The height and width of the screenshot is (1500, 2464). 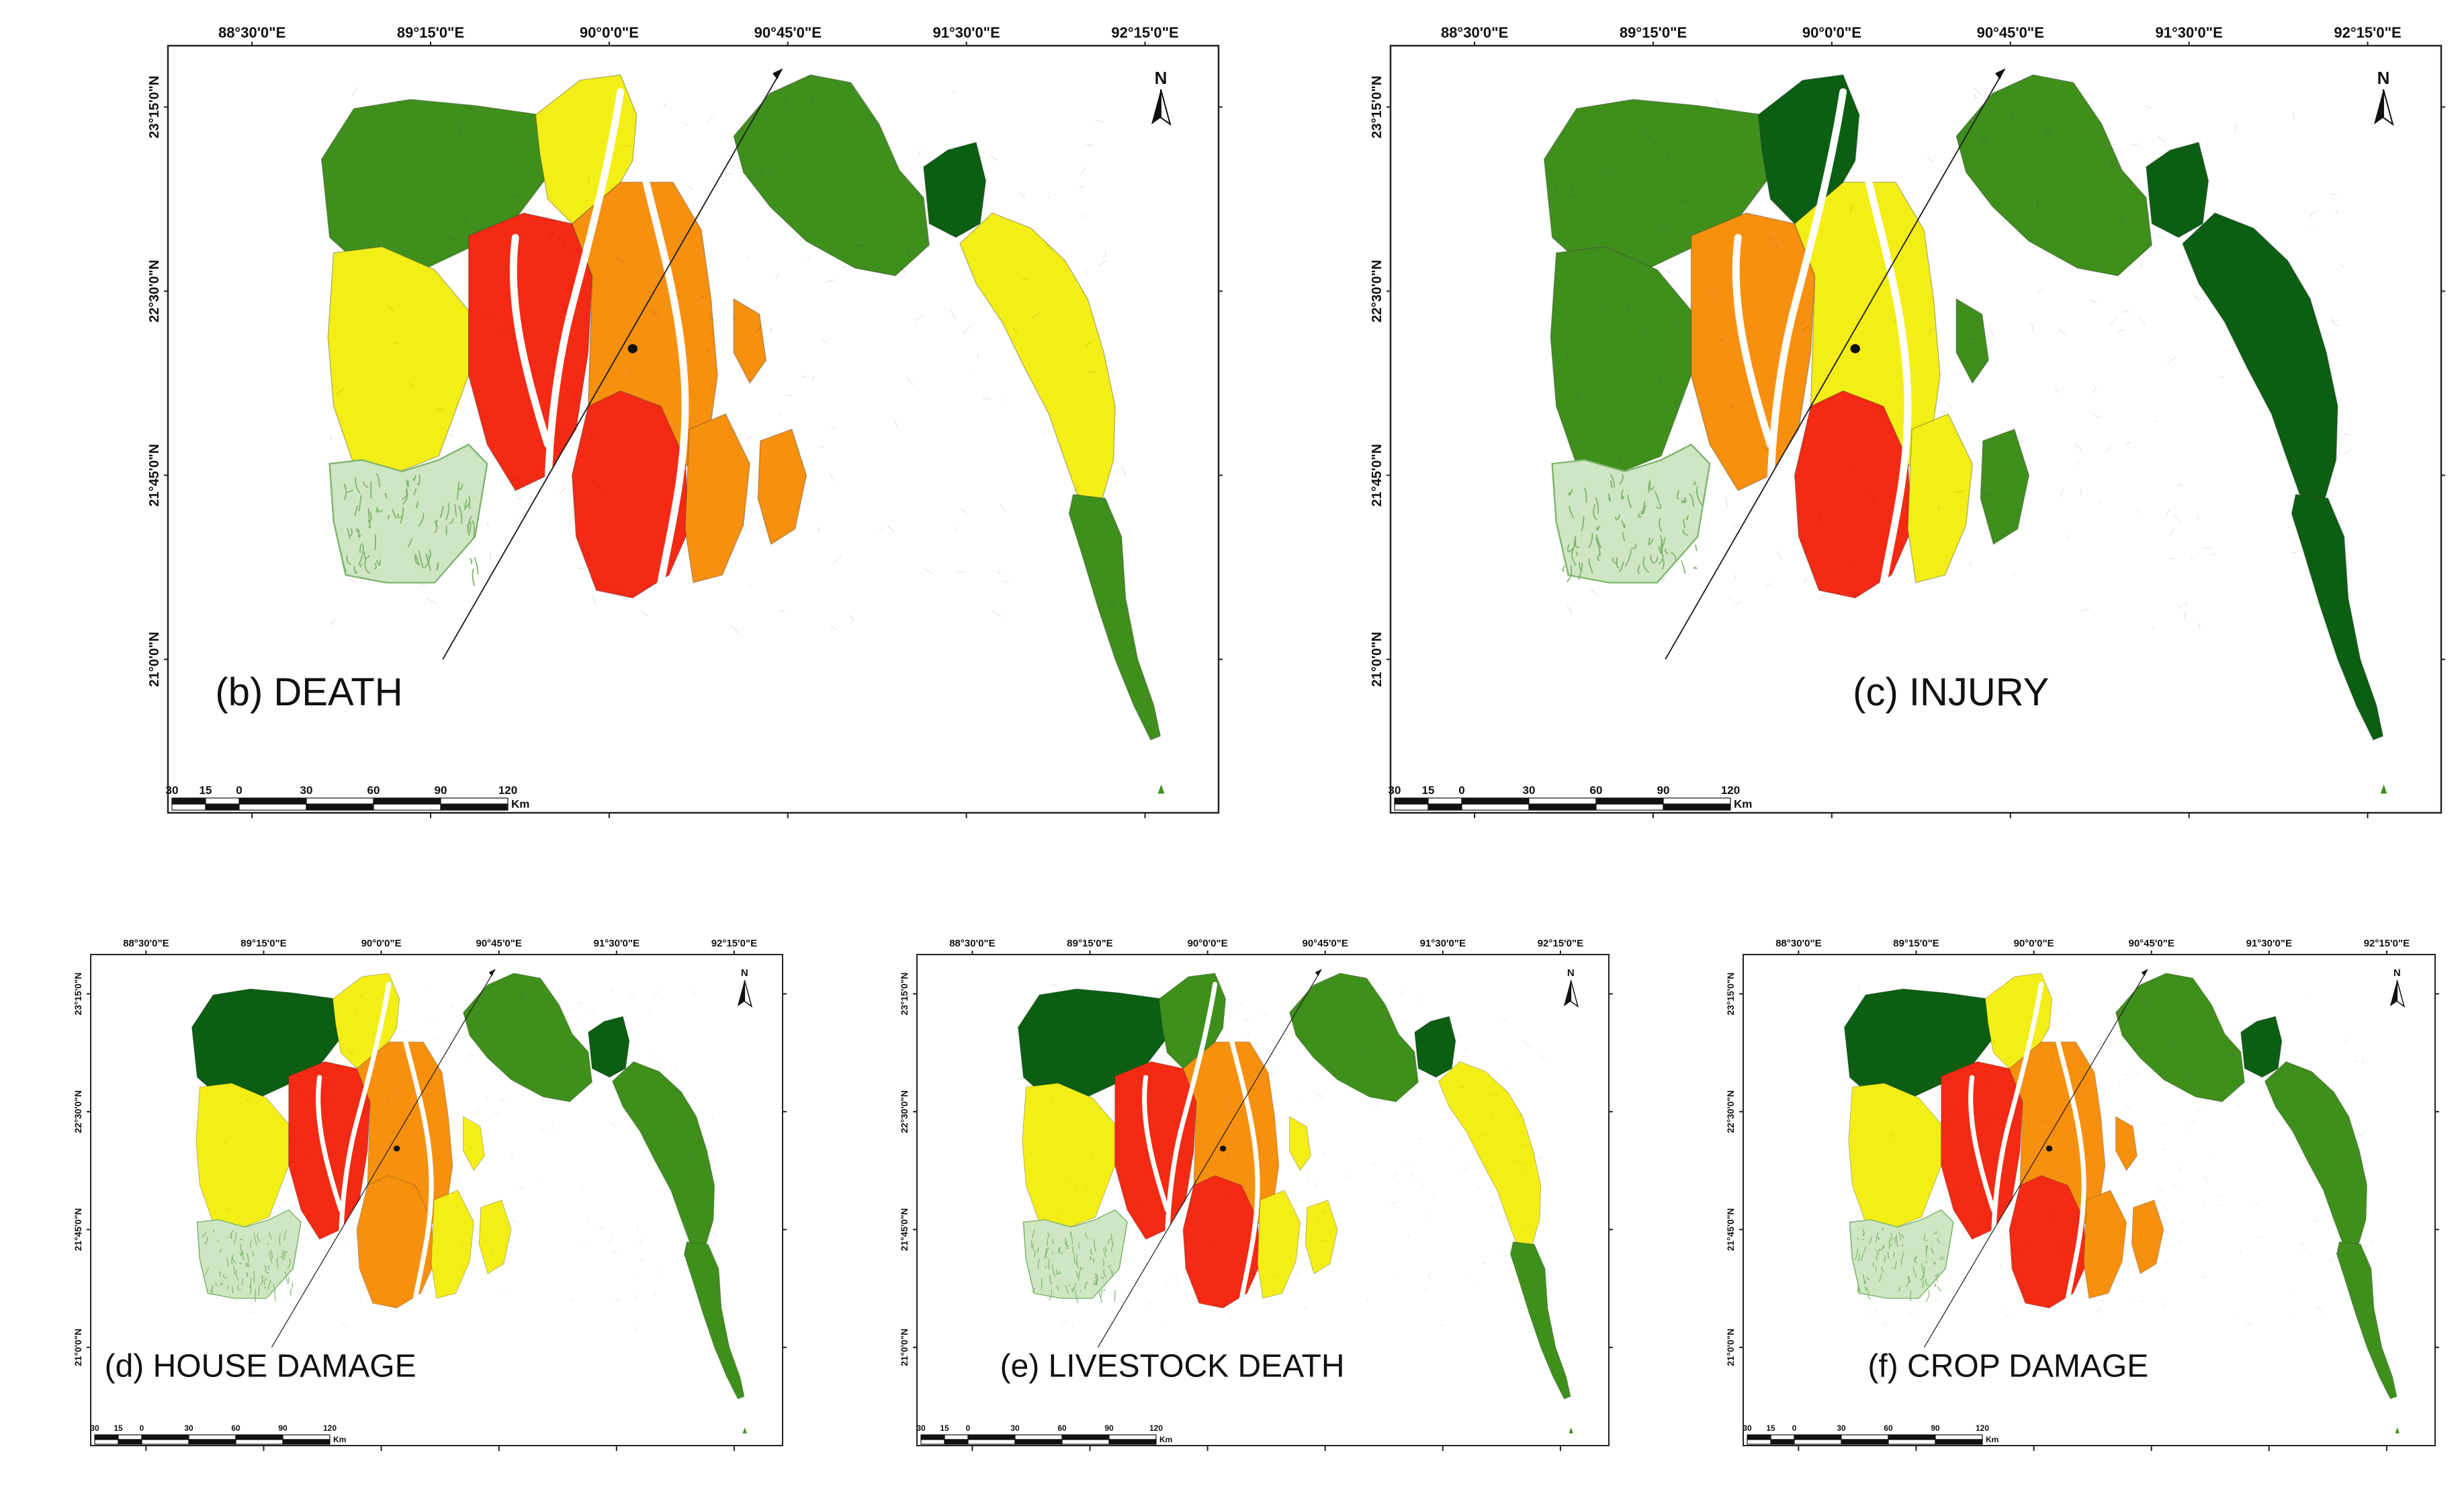 What do you see at coordinates (78, 994) in the screenshot?
I see `lat-label: 23°15'0"N` at bounding box center [78, 994].